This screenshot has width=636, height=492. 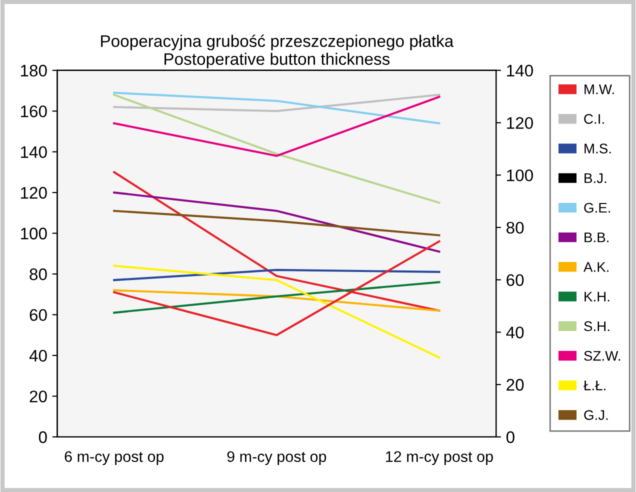 I want to click on legend-label: SZ.W., so click(x=602, y=355).